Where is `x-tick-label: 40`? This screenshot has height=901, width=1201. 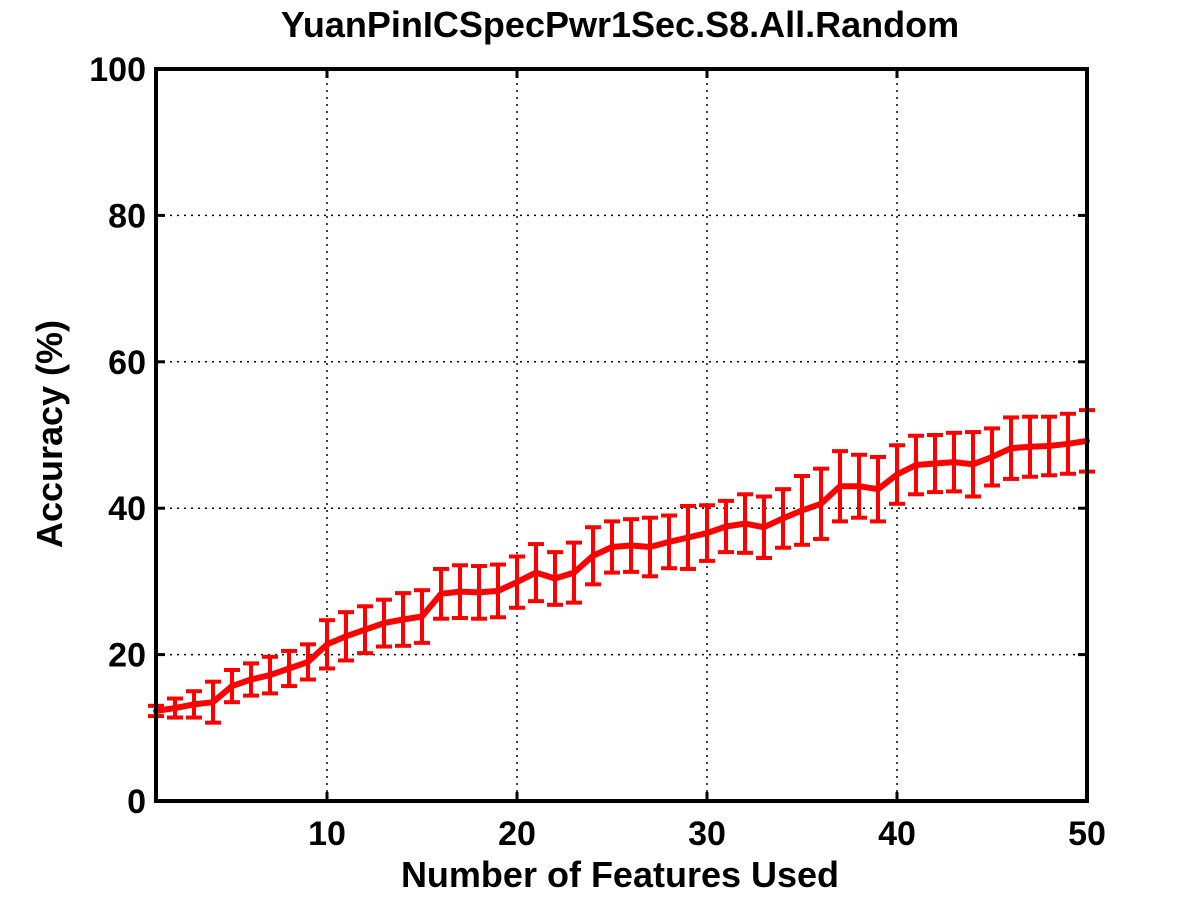
x-tick-label: 40 is located at coordinates (897, 834).